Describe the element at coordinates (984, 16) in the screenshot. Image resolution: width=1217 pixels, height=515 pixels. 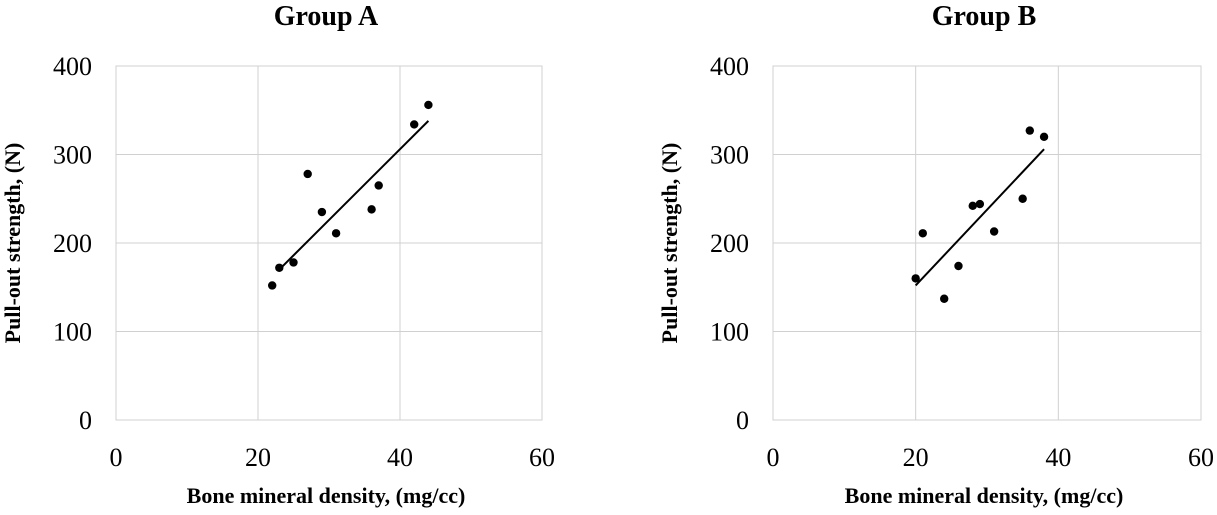
I see `chart-title: Group B` at that location.